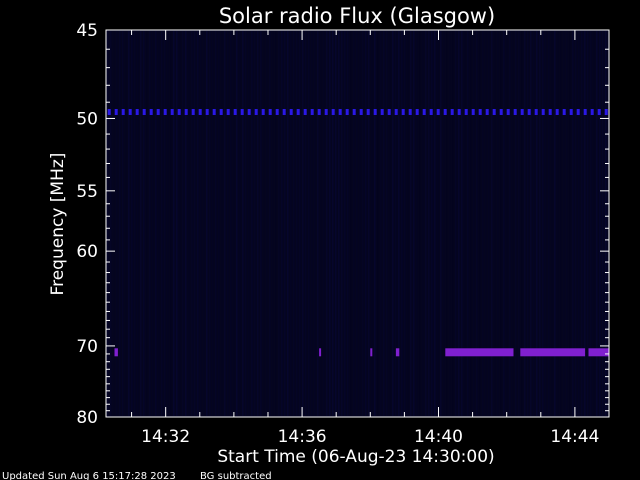 The image size is (640, 480). I want to click on y-tick-label: 50, so click(87, 119).